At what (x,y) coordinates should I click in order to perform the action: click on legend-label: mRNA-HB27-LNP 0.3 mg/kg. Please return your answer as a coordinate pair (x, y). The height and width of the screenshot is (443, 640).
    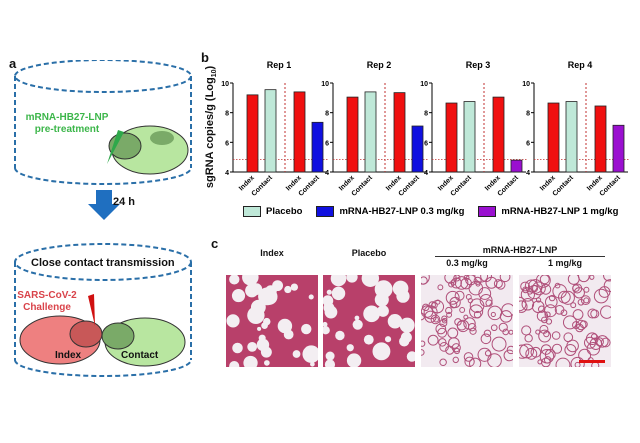
    Looking at the image, I should click on (402, 211).